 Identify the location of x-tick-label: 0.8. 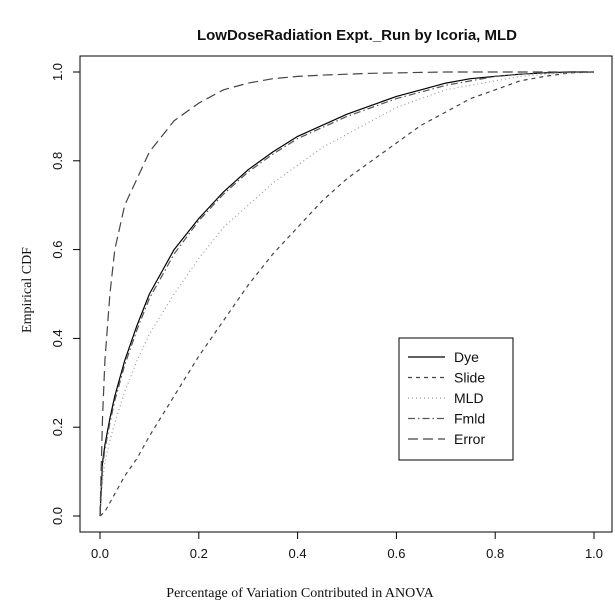
(495, 553).